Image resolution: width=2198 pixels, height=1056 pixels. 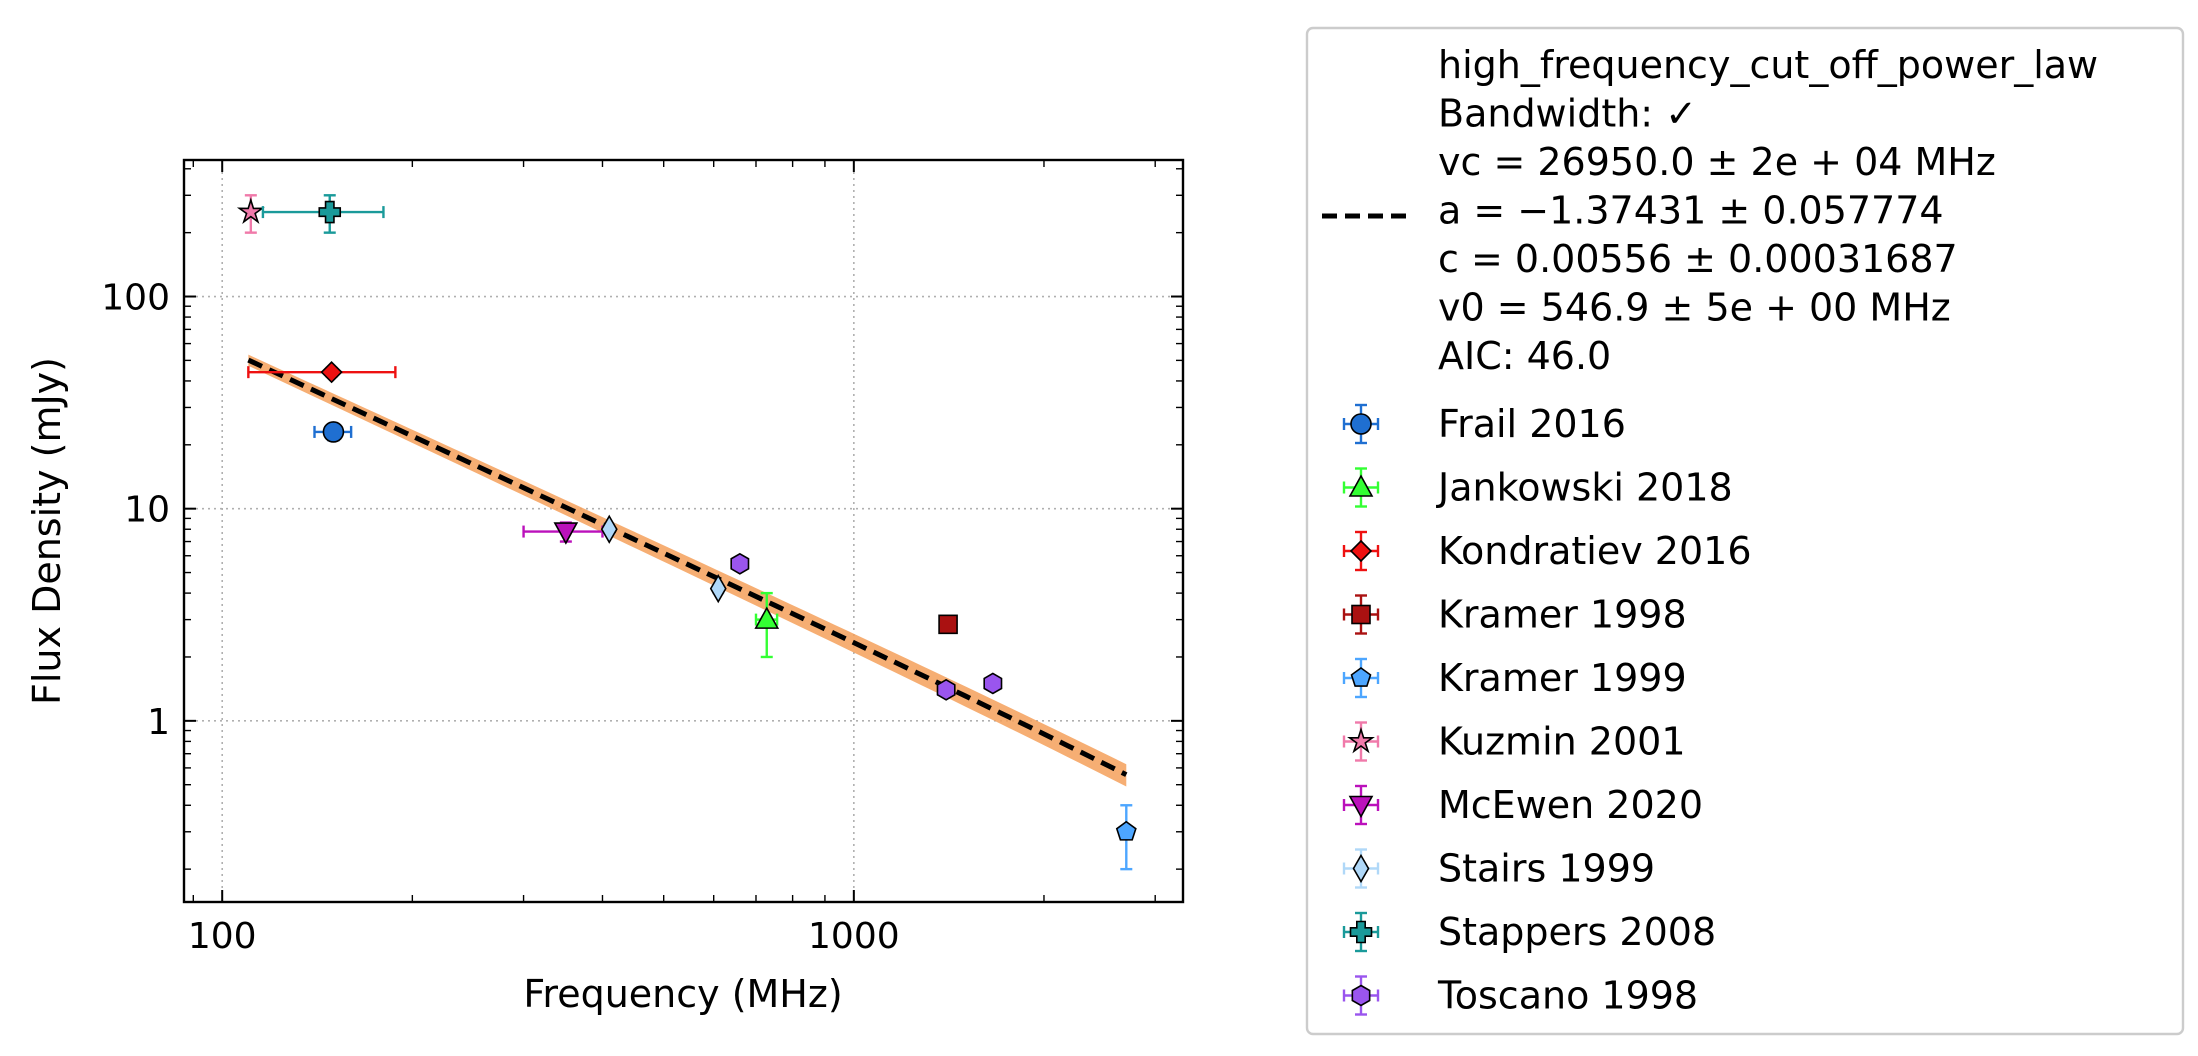 I want to click on legend-item-frail-2016: Frail 2016, so click(x=1484, y=424).